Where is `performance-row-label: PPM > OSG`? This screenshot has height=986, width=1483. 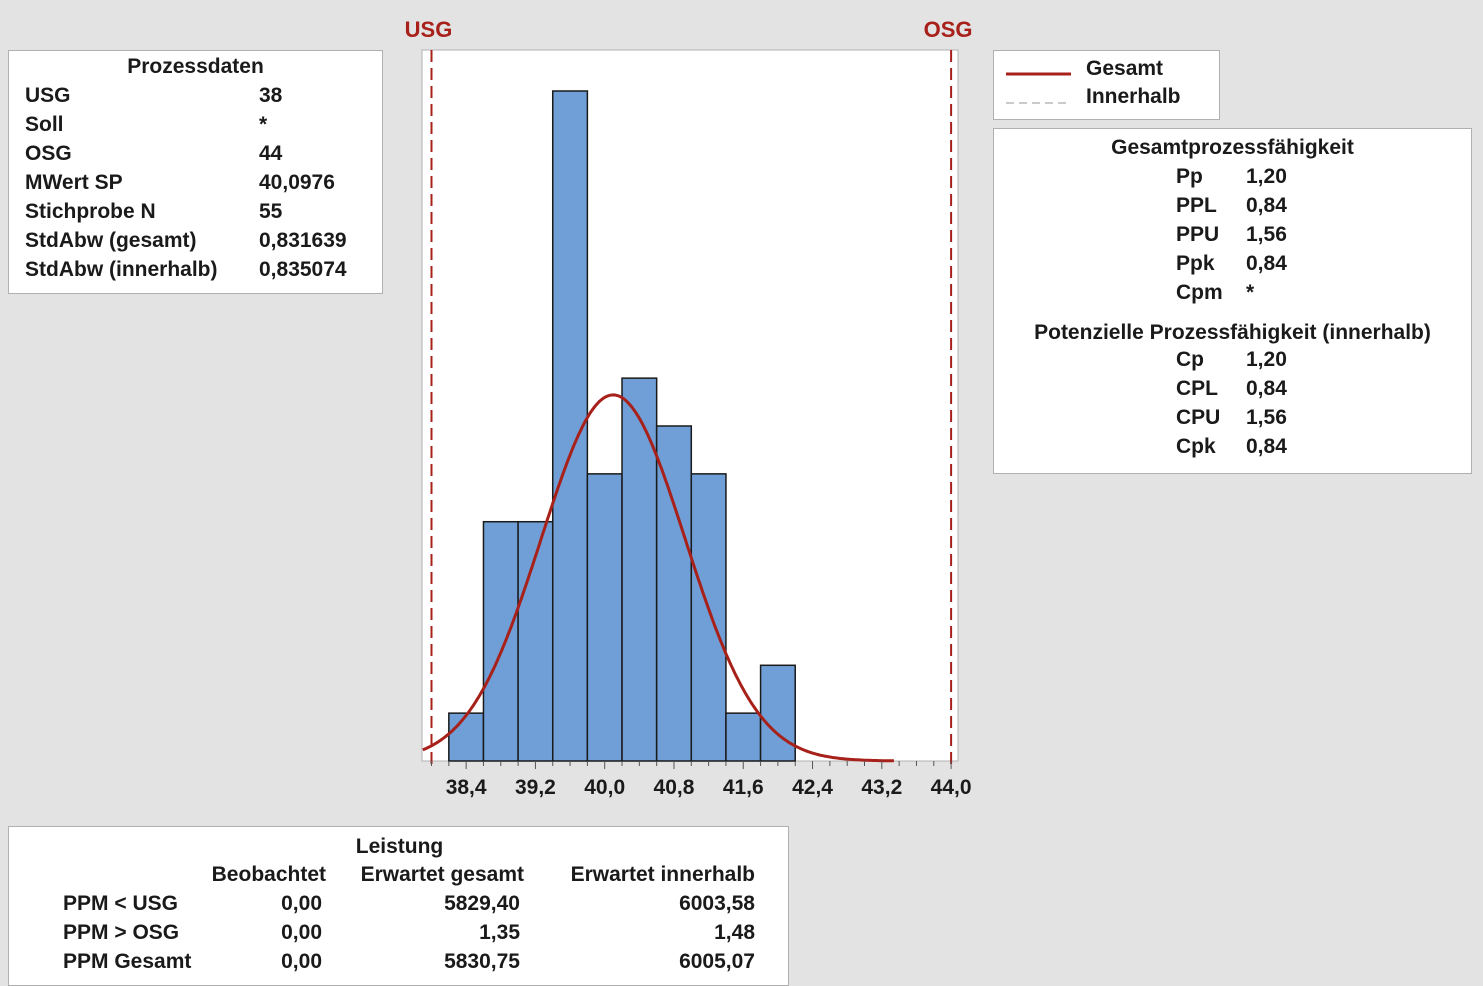 performance-row-label: PPM > OSG is located at coordinates (121, 932).